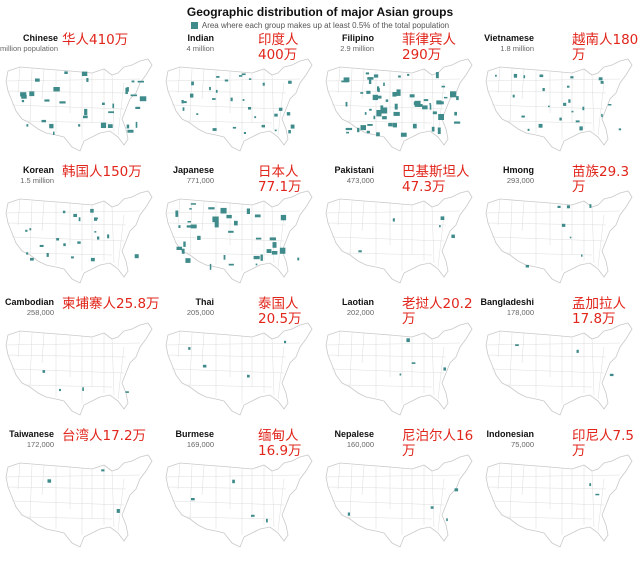 The height and width of the screenshot is (561, 640). What do you see at coordinates (29, 43) in the screenshot?
I see `group-label: Chinese4.1 million population` at bounding box center [29, 43].